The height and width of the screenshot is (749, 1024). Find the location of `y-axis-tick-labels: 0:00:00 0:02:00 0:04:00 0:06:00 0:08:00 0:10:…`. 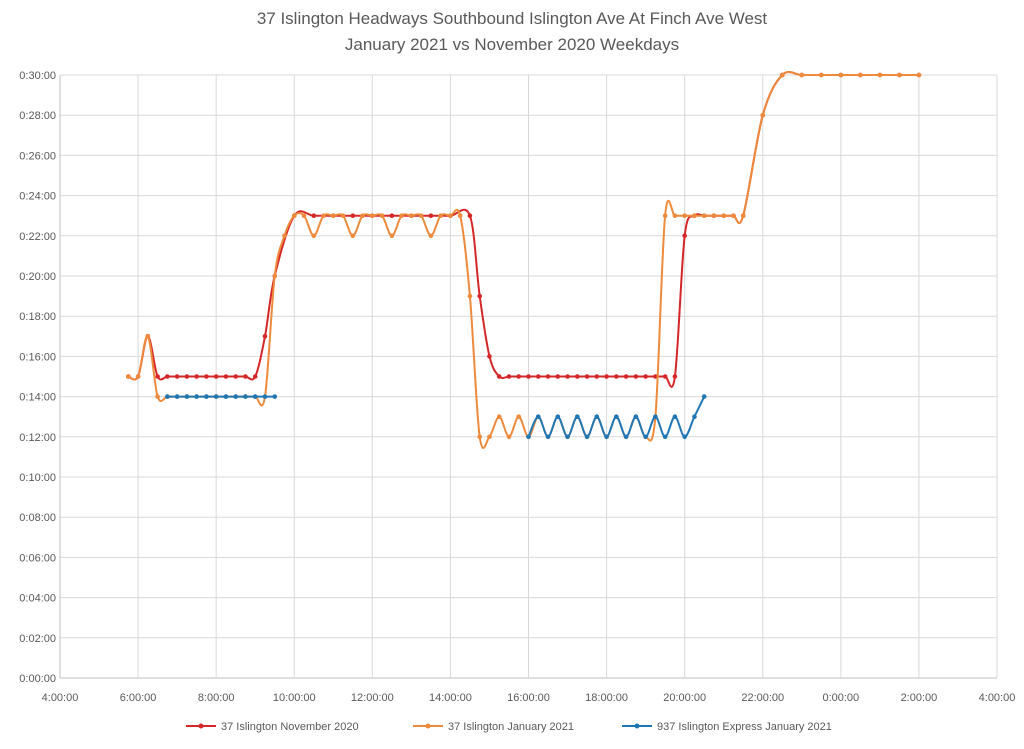

y-axis-tick-labels: 0:00:00 0:02:00 0:04:00 0:06:00 0:08:00 0:10:… is located at coordinates (37, 377).